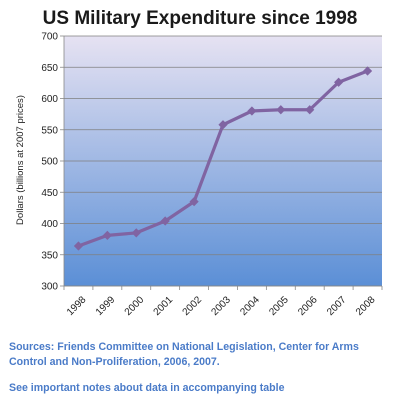 The image size is (400, 402). What do you see at coordinates (164, 306) in the screenshot?
I see `x-tick-label: 2001` at bounding box center [164, 306].